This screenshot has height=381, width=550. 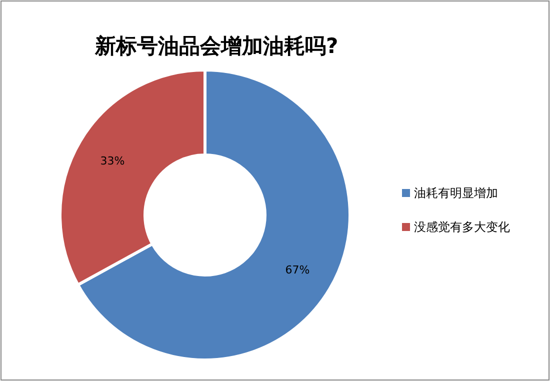 I want to click on chart-title: 新标号油品会增加油耗吗?, so click(x=216, y=46).